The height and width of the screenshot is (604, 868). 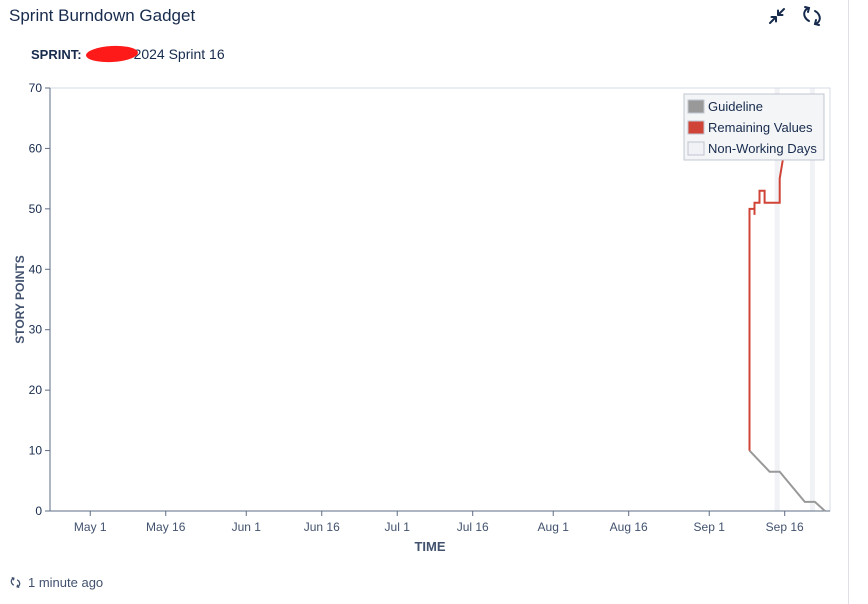 What do you see at coordinates (36, 330) in the screenshot?
I see `y-tick-label: 30` at bounding box center [36, 330].